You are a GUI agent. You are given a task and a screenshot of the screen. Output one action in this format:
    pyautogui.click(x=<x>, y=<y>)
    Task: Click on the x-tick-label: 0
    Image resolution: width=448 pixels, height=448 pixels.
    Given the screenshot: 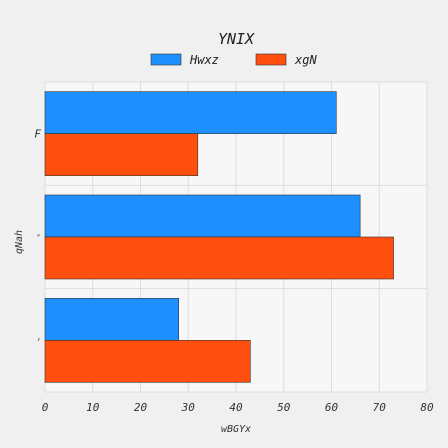 What is the action you would take?
    pyautogui.click(x=45, y=407)
    